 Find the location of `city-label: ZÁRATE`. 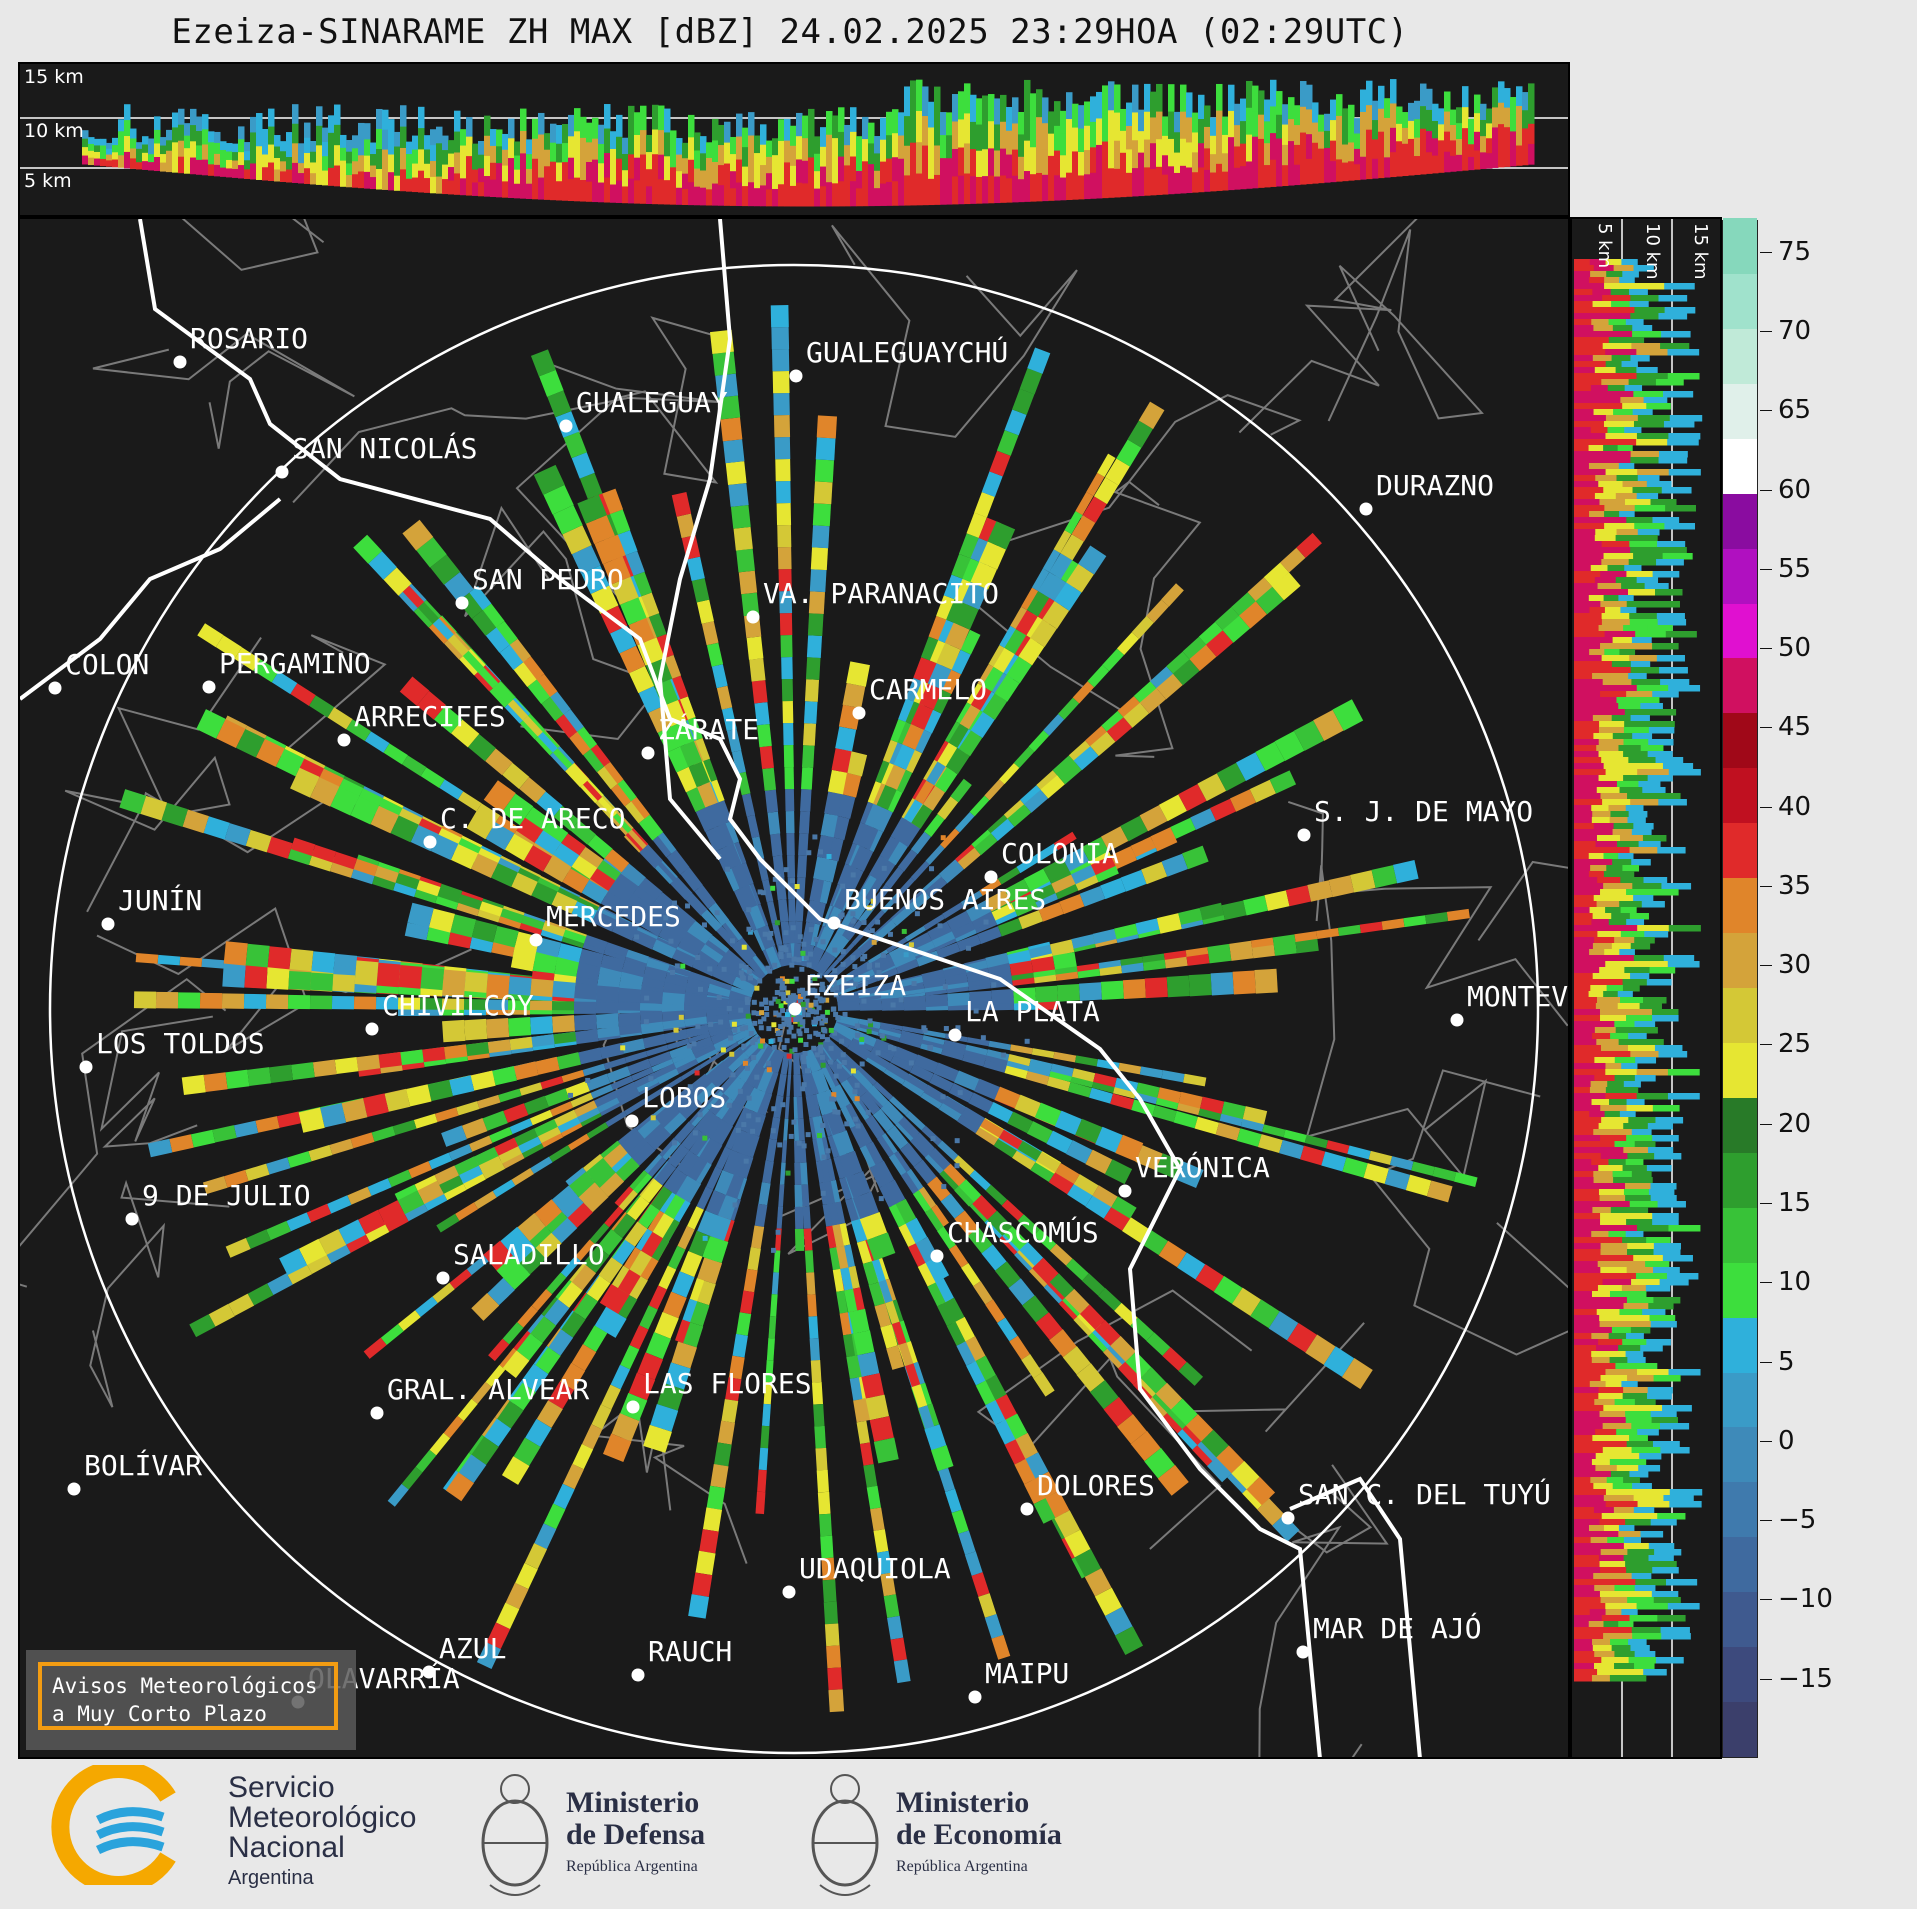

city-label: ZÁRATE is located at coordinates (708, 729).